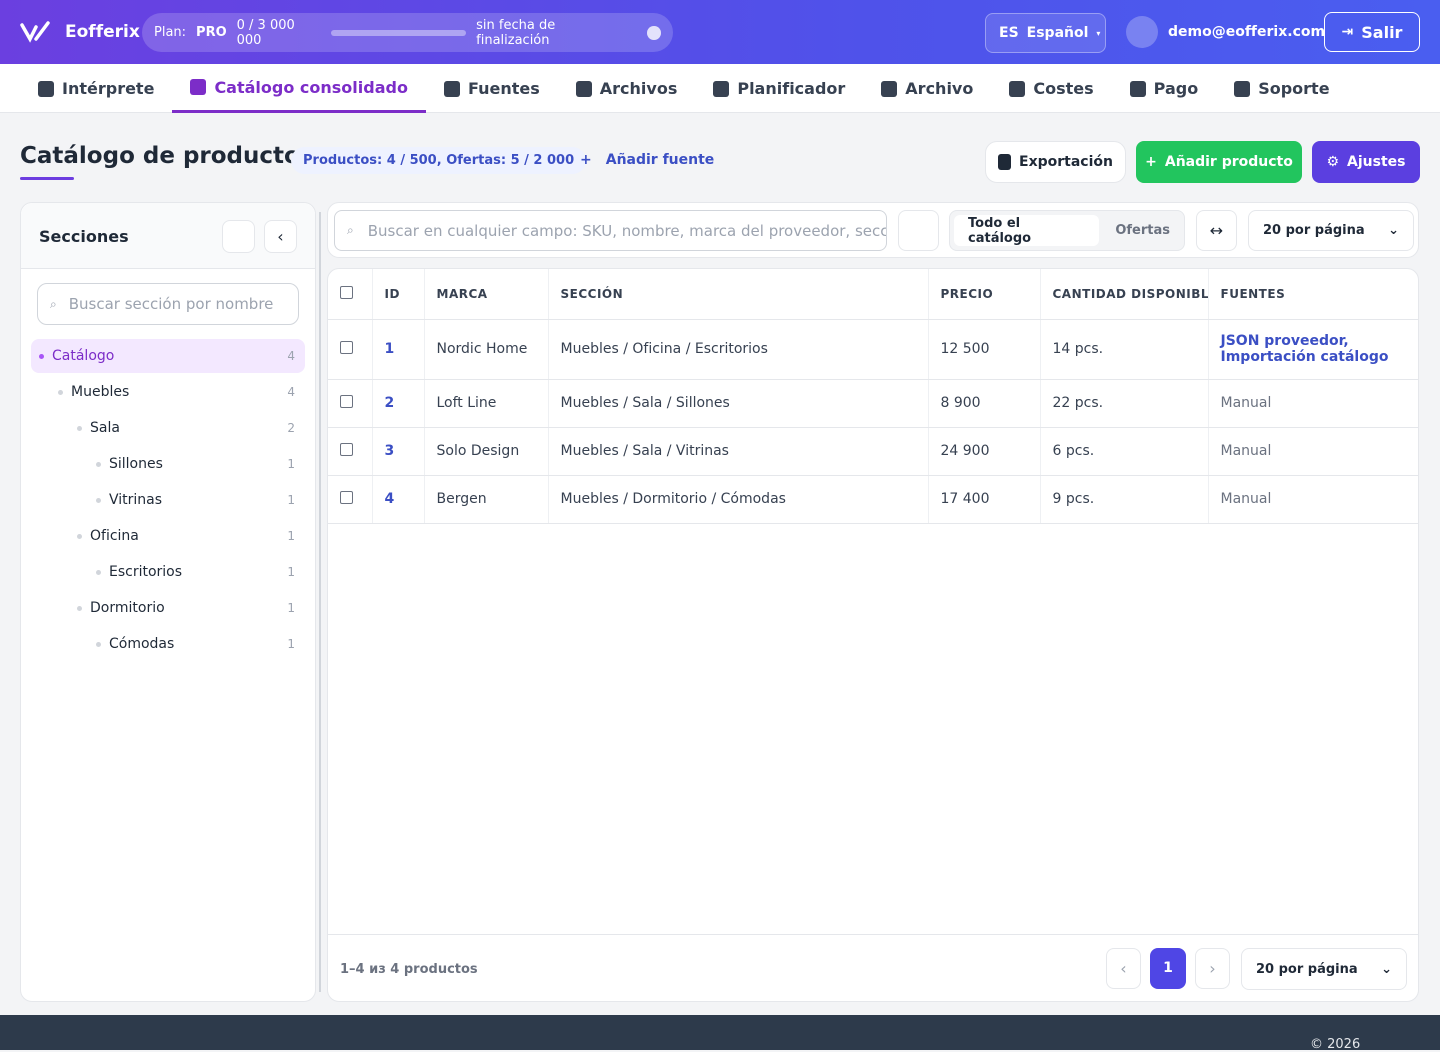  What do you see at coordinates (627, 88) in the screenshot?
I see `nav-item: Archivos` at bounding box center [627, 88].